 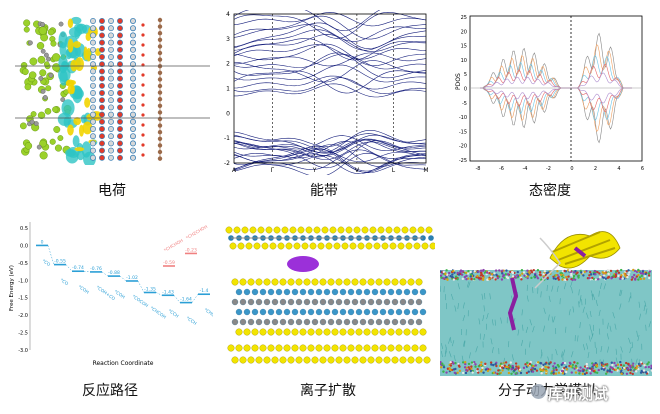 What do you see at coordinates (23, 299) in the screenshot?
I see `reaction-ytick: -1.5` at bounding box center [23, 299].